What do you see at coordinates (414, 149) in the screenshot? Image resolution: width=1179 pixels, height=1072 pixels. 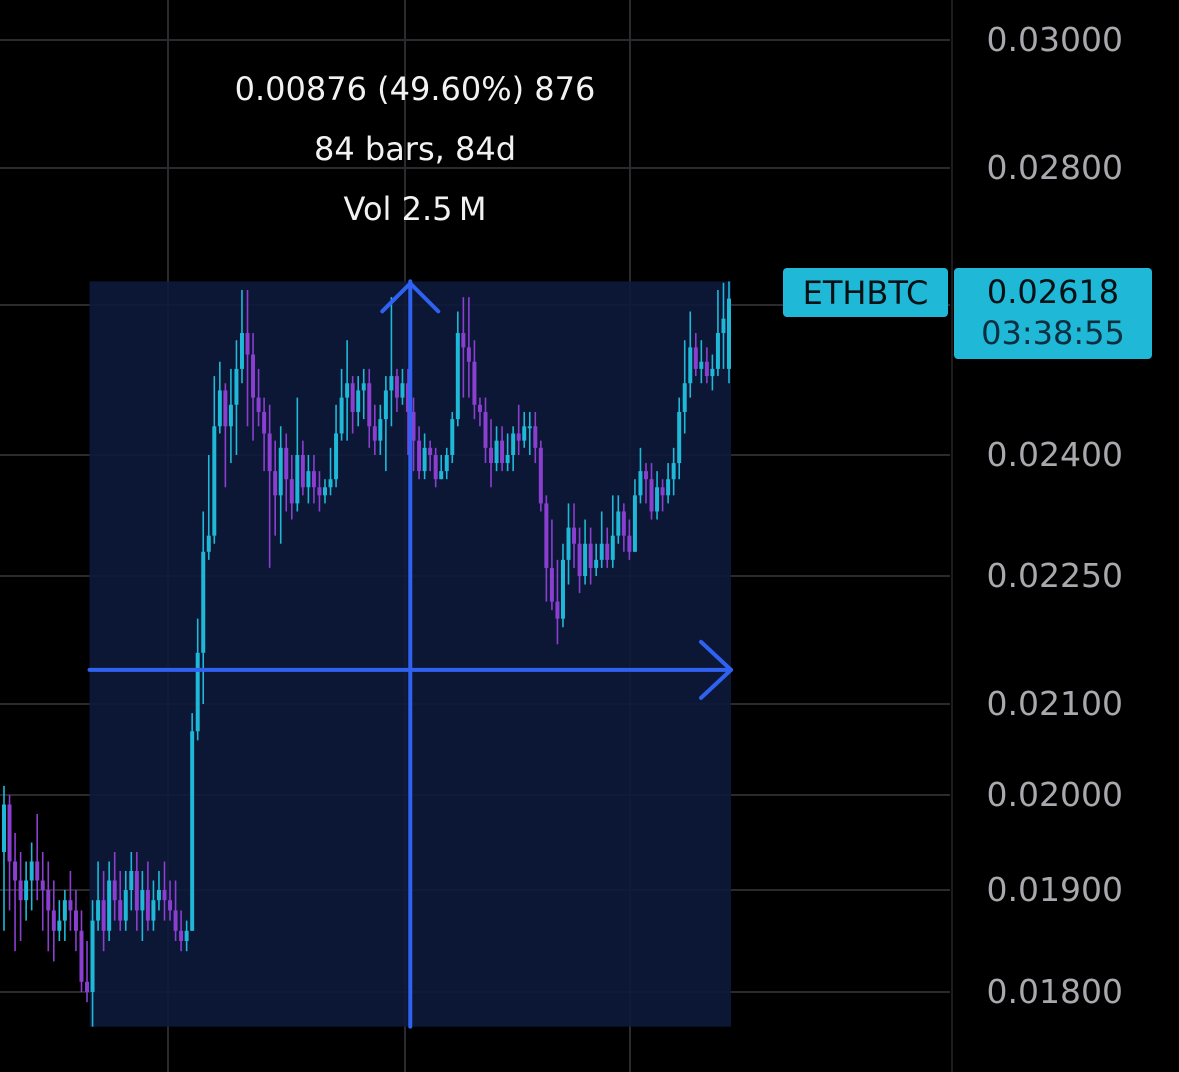 I see `measure-bars-text: 84 bars, 84d` at bounding box center [414, 149].